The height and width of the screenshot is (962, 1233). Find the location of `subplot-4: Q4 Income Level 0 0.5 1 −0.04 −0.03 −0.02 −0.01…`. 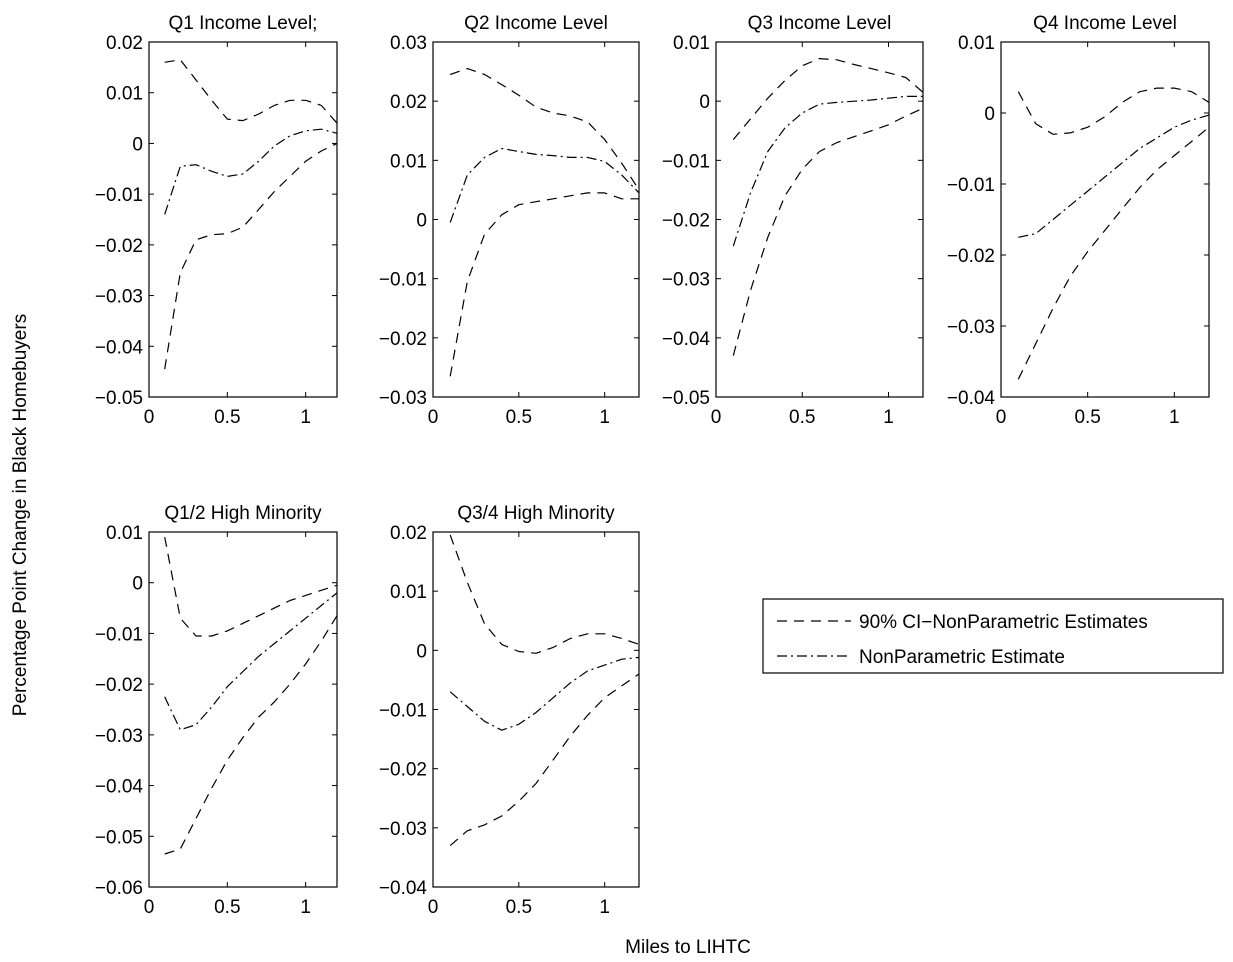

subplot-4: Q4 Income Level 0 0.5 1 −0.04 −0.03 −0.02 −0.01… is located at coordinates (1078, 220).